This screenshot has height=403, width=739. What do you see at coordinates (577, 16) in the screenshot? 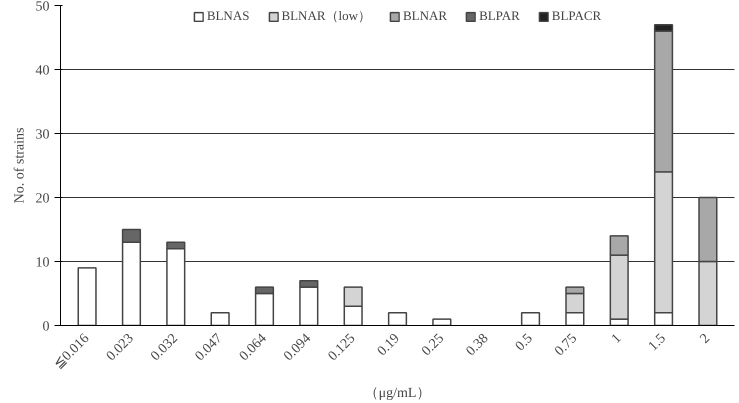
I see `legend-label: BLPACR` at bounding box center [577, 16].